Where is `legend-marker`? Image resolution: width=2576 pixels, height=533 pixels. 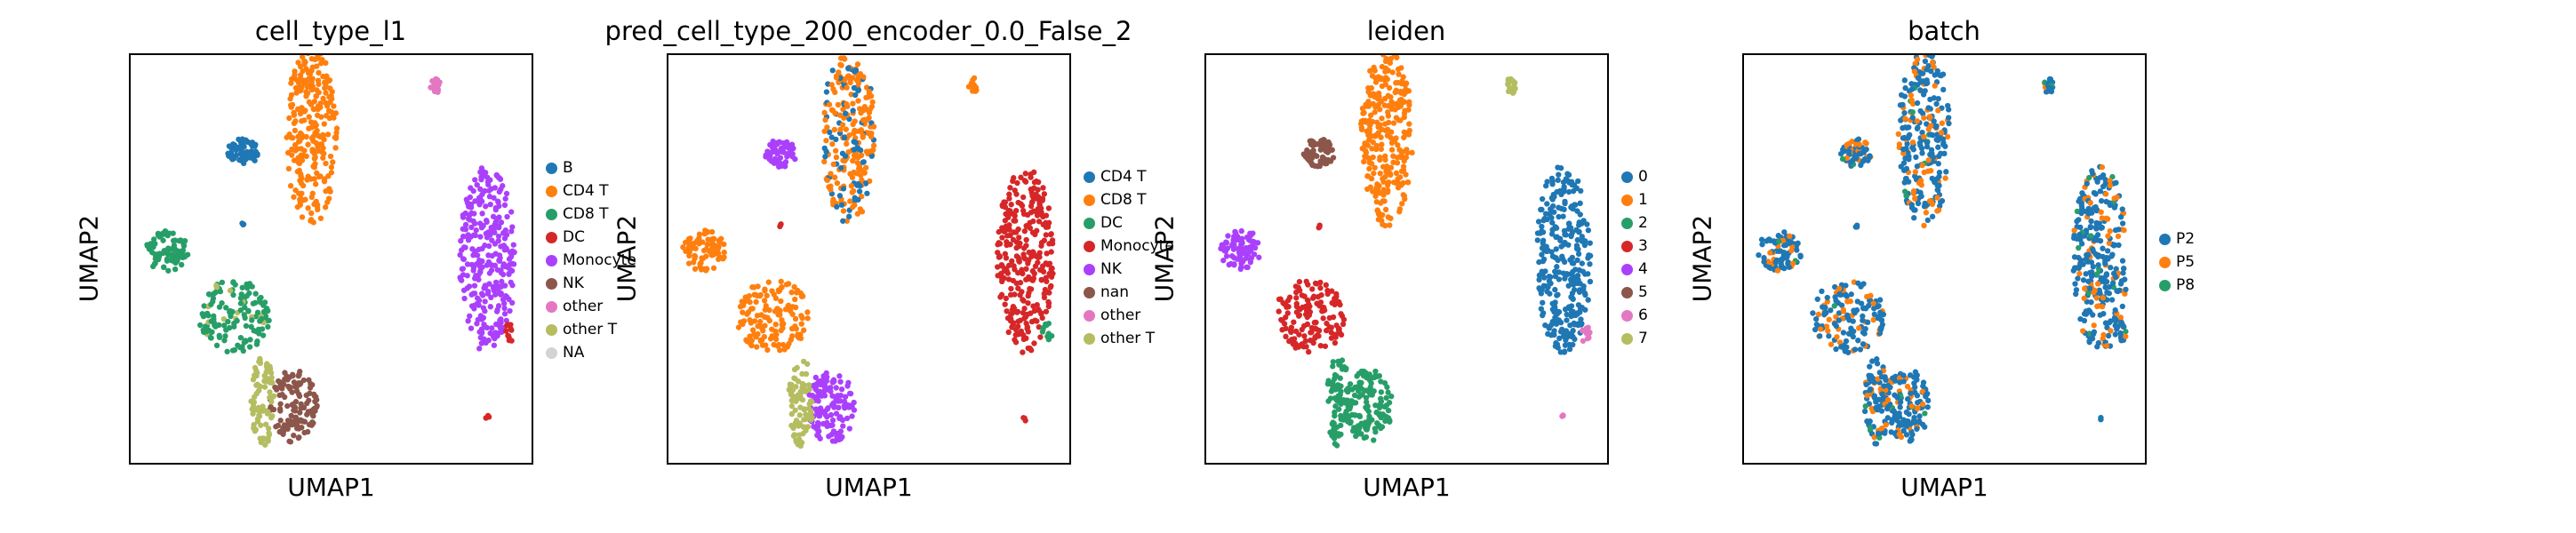 legend-marker is located at coordinates (551, 191).